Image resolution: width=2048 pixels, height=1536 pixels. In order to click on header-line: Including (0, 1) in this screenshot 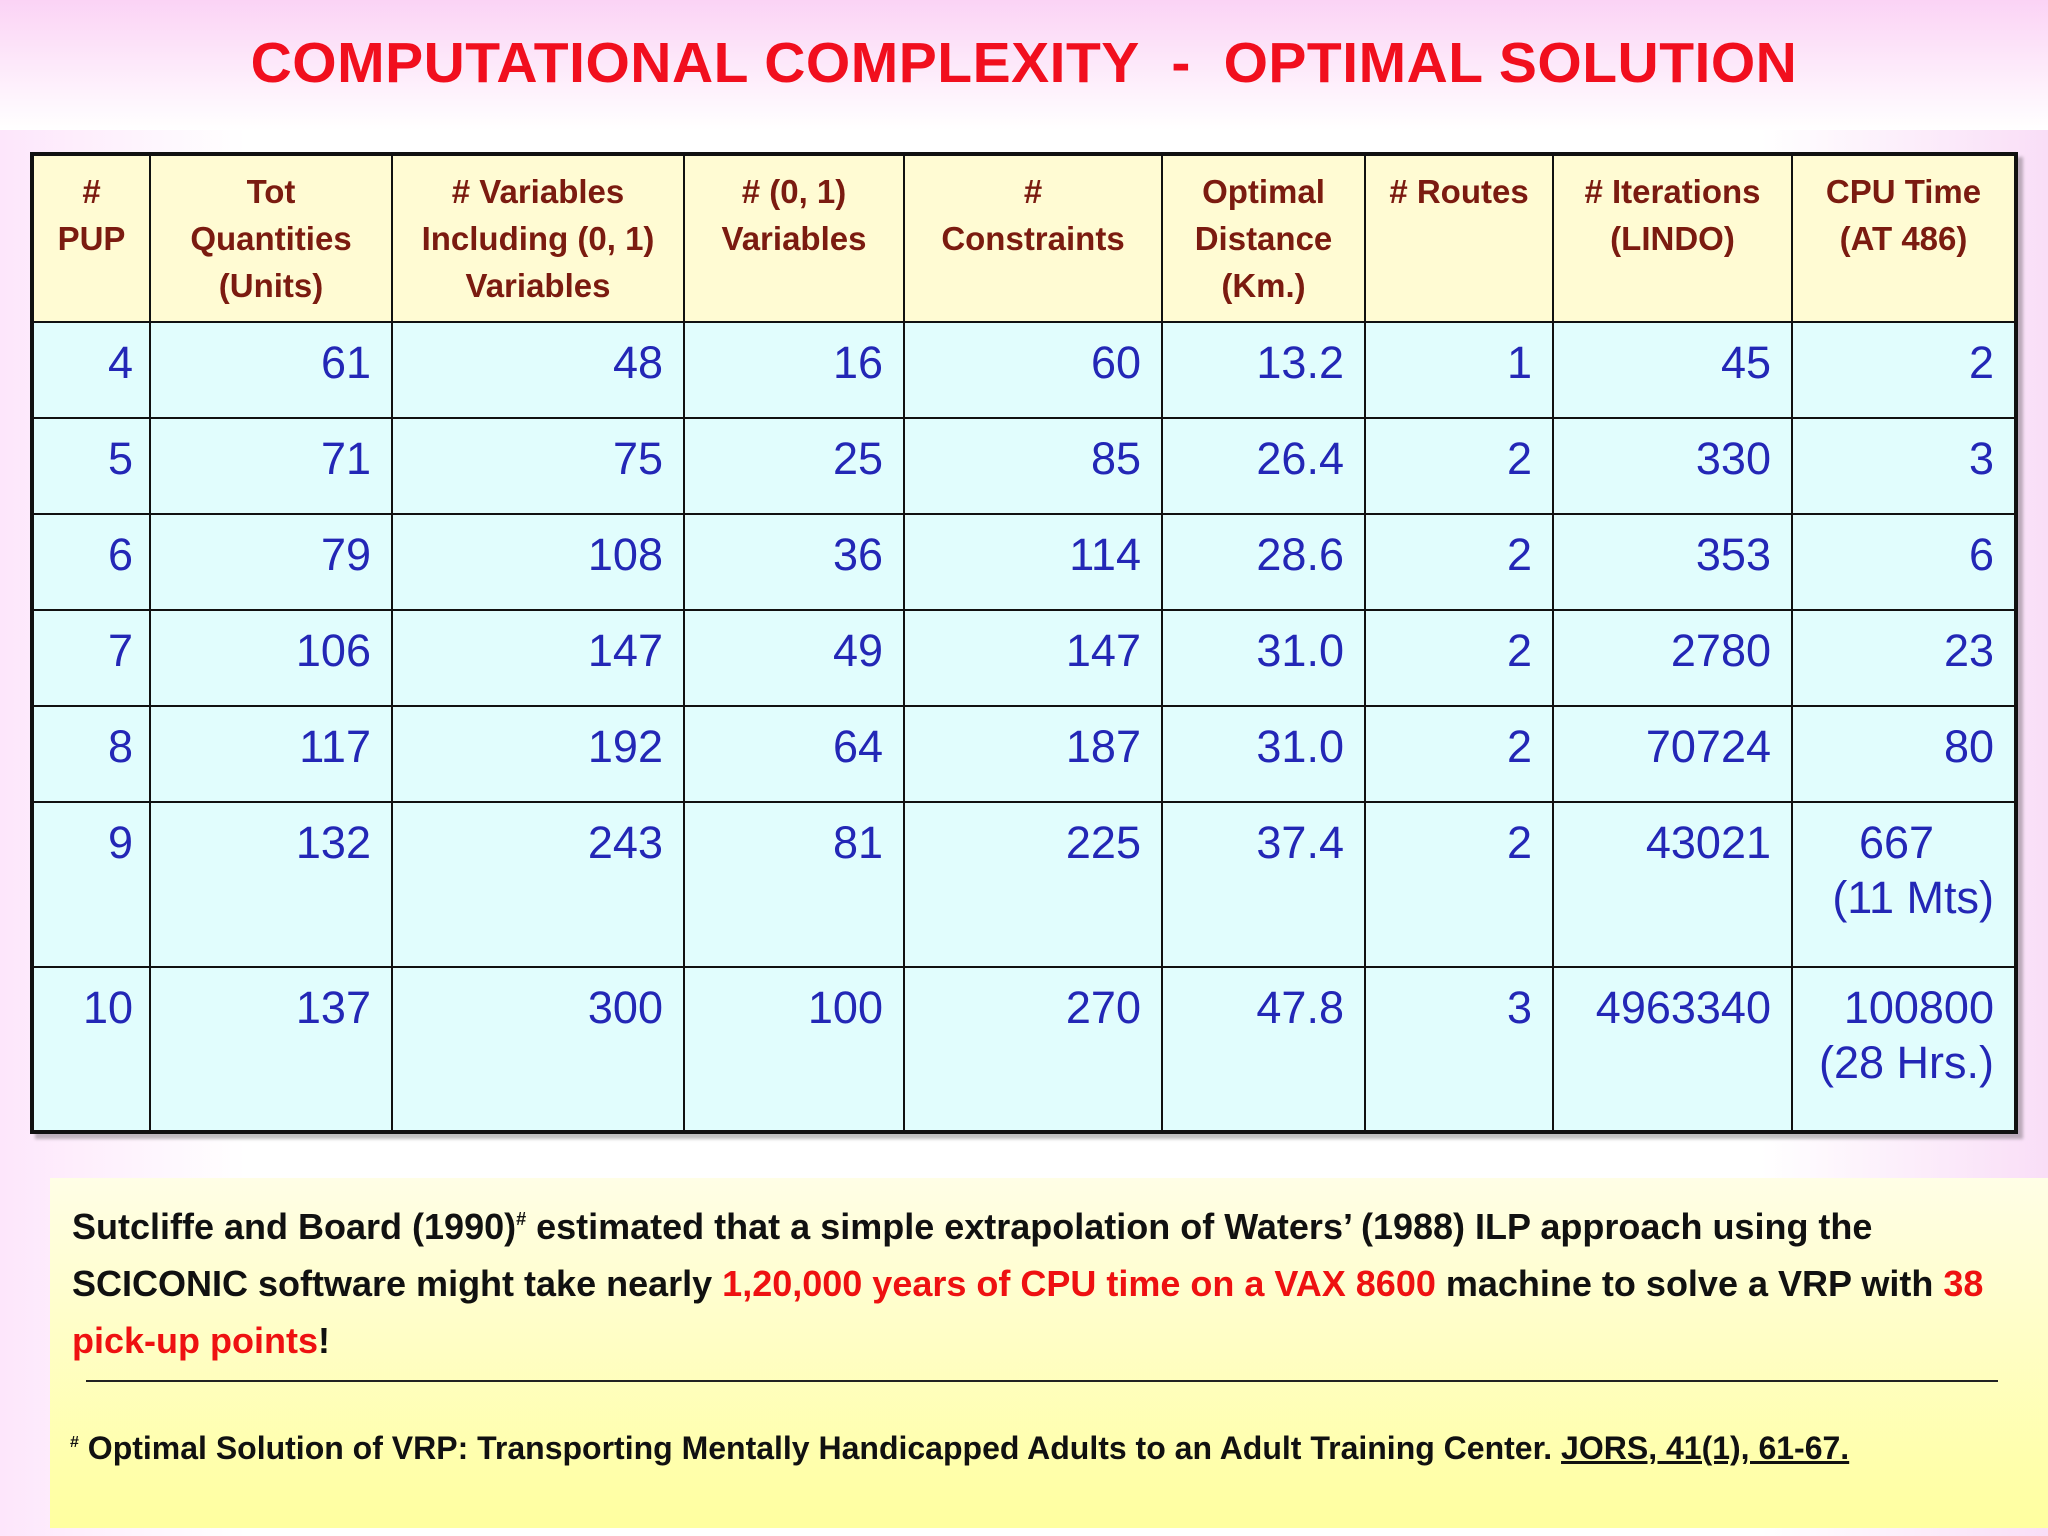, I will do `click(538, 238)`.